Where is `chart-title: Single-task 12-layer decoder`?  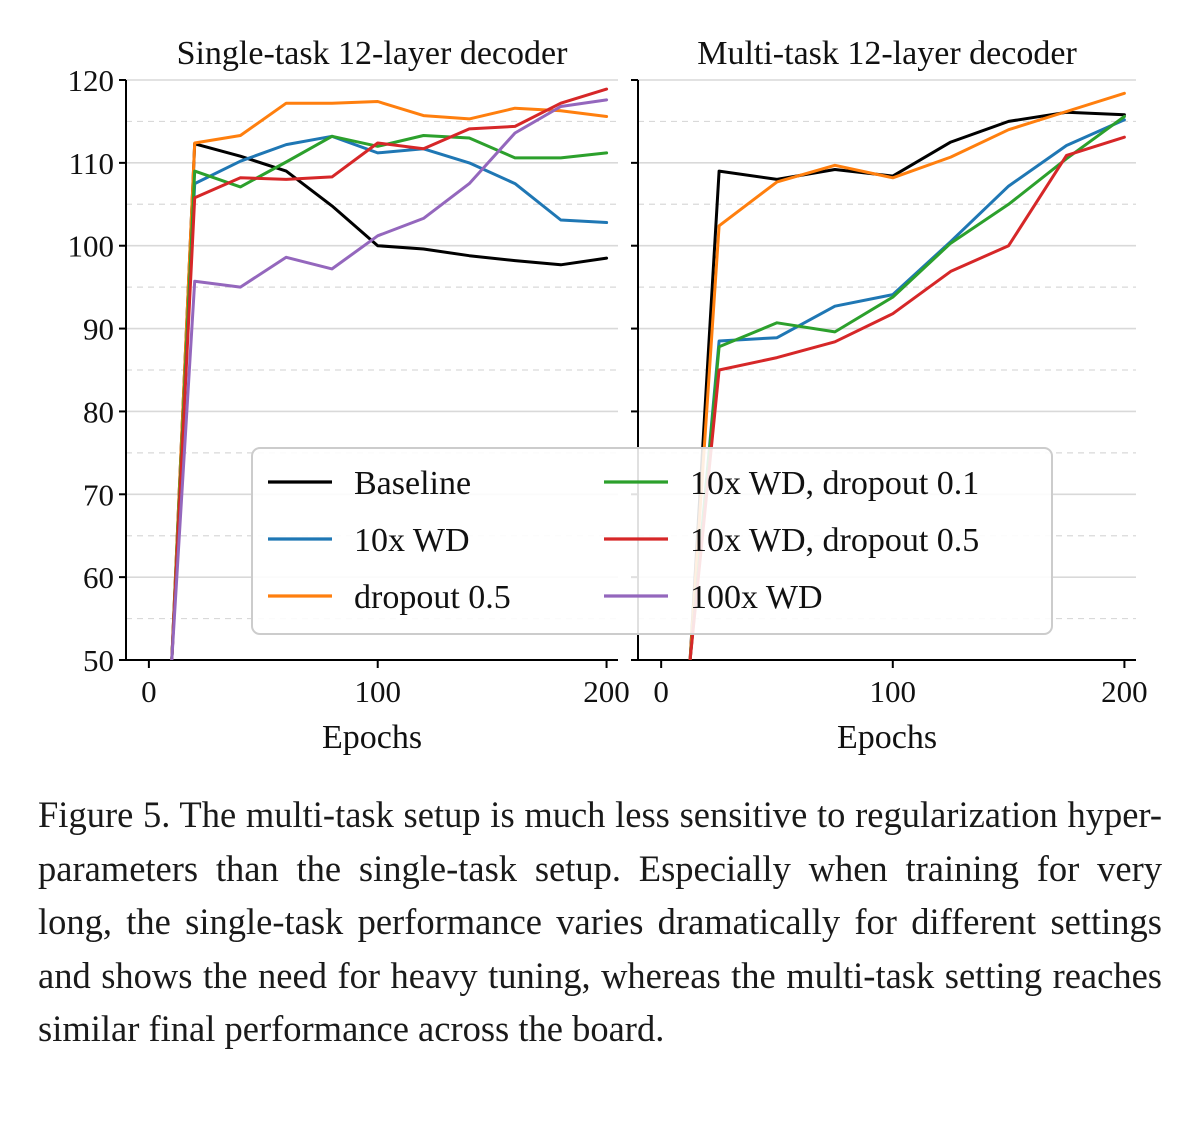 chart-title: Single-task 12-layer decoder is located at coordinates (373, 53).